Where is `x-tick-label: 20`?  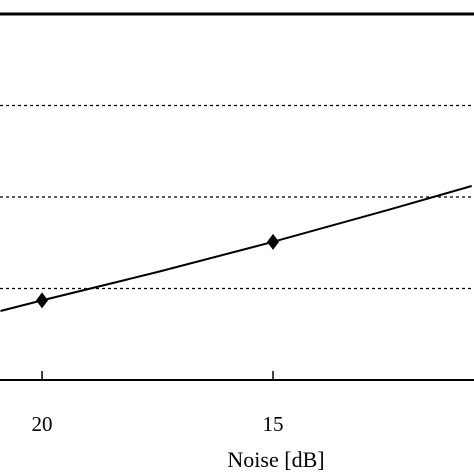 x-tick-label: 20 is located at coordinates (42, 424).